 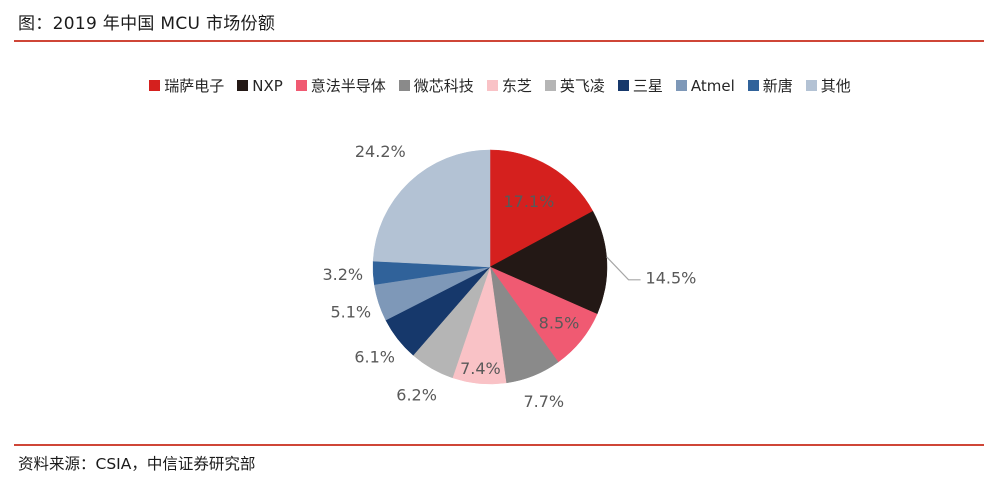 I want to click on legend: 瑞萨电子 NXP 意法半导体 微芯科技 东芝 英飞凌 三星 Atmel 新唐 其他, so click(x=500, y=85).